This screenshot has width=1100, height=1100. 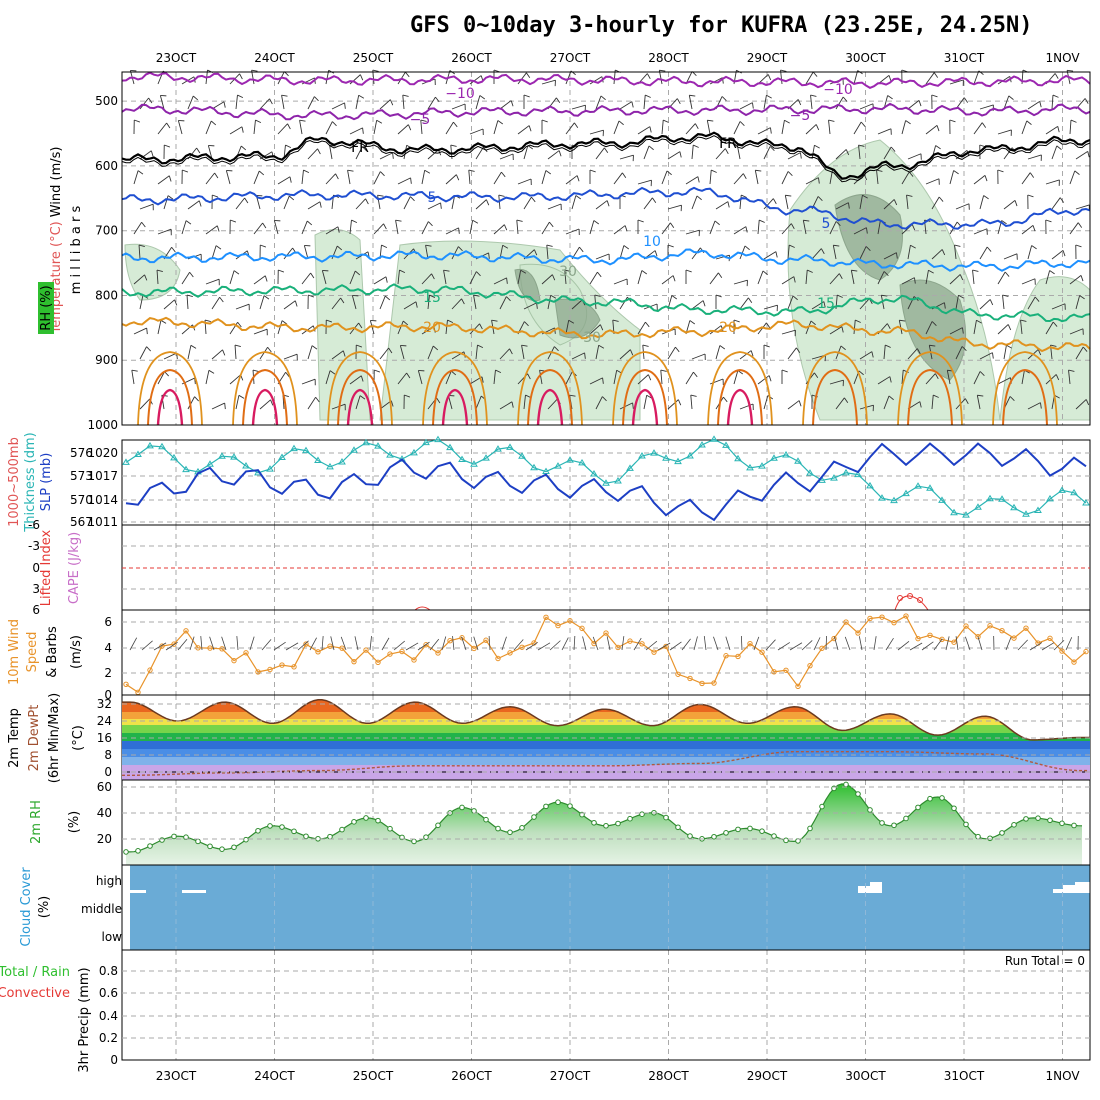 What do you see at coordinates (108, 772) in the screenshot?
I see `temp-tick: 0` at bounding box center [108, 772].